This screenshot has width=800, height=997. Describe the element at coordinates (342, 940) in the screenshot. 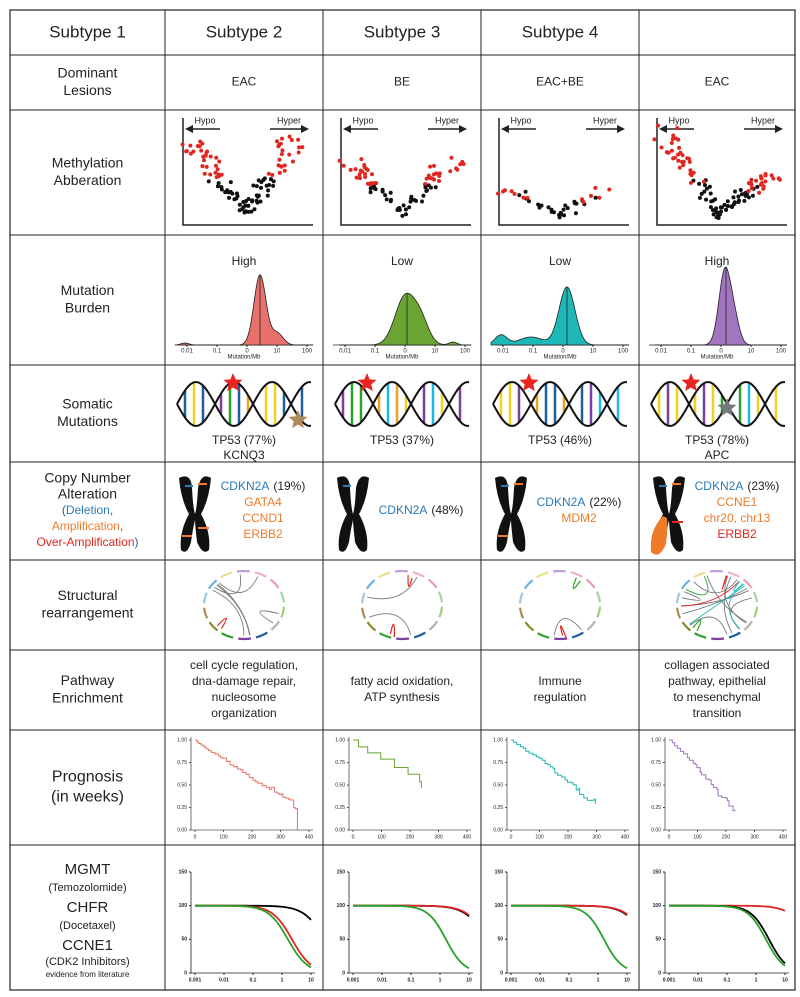

I see `tick-label: 50` at that location.